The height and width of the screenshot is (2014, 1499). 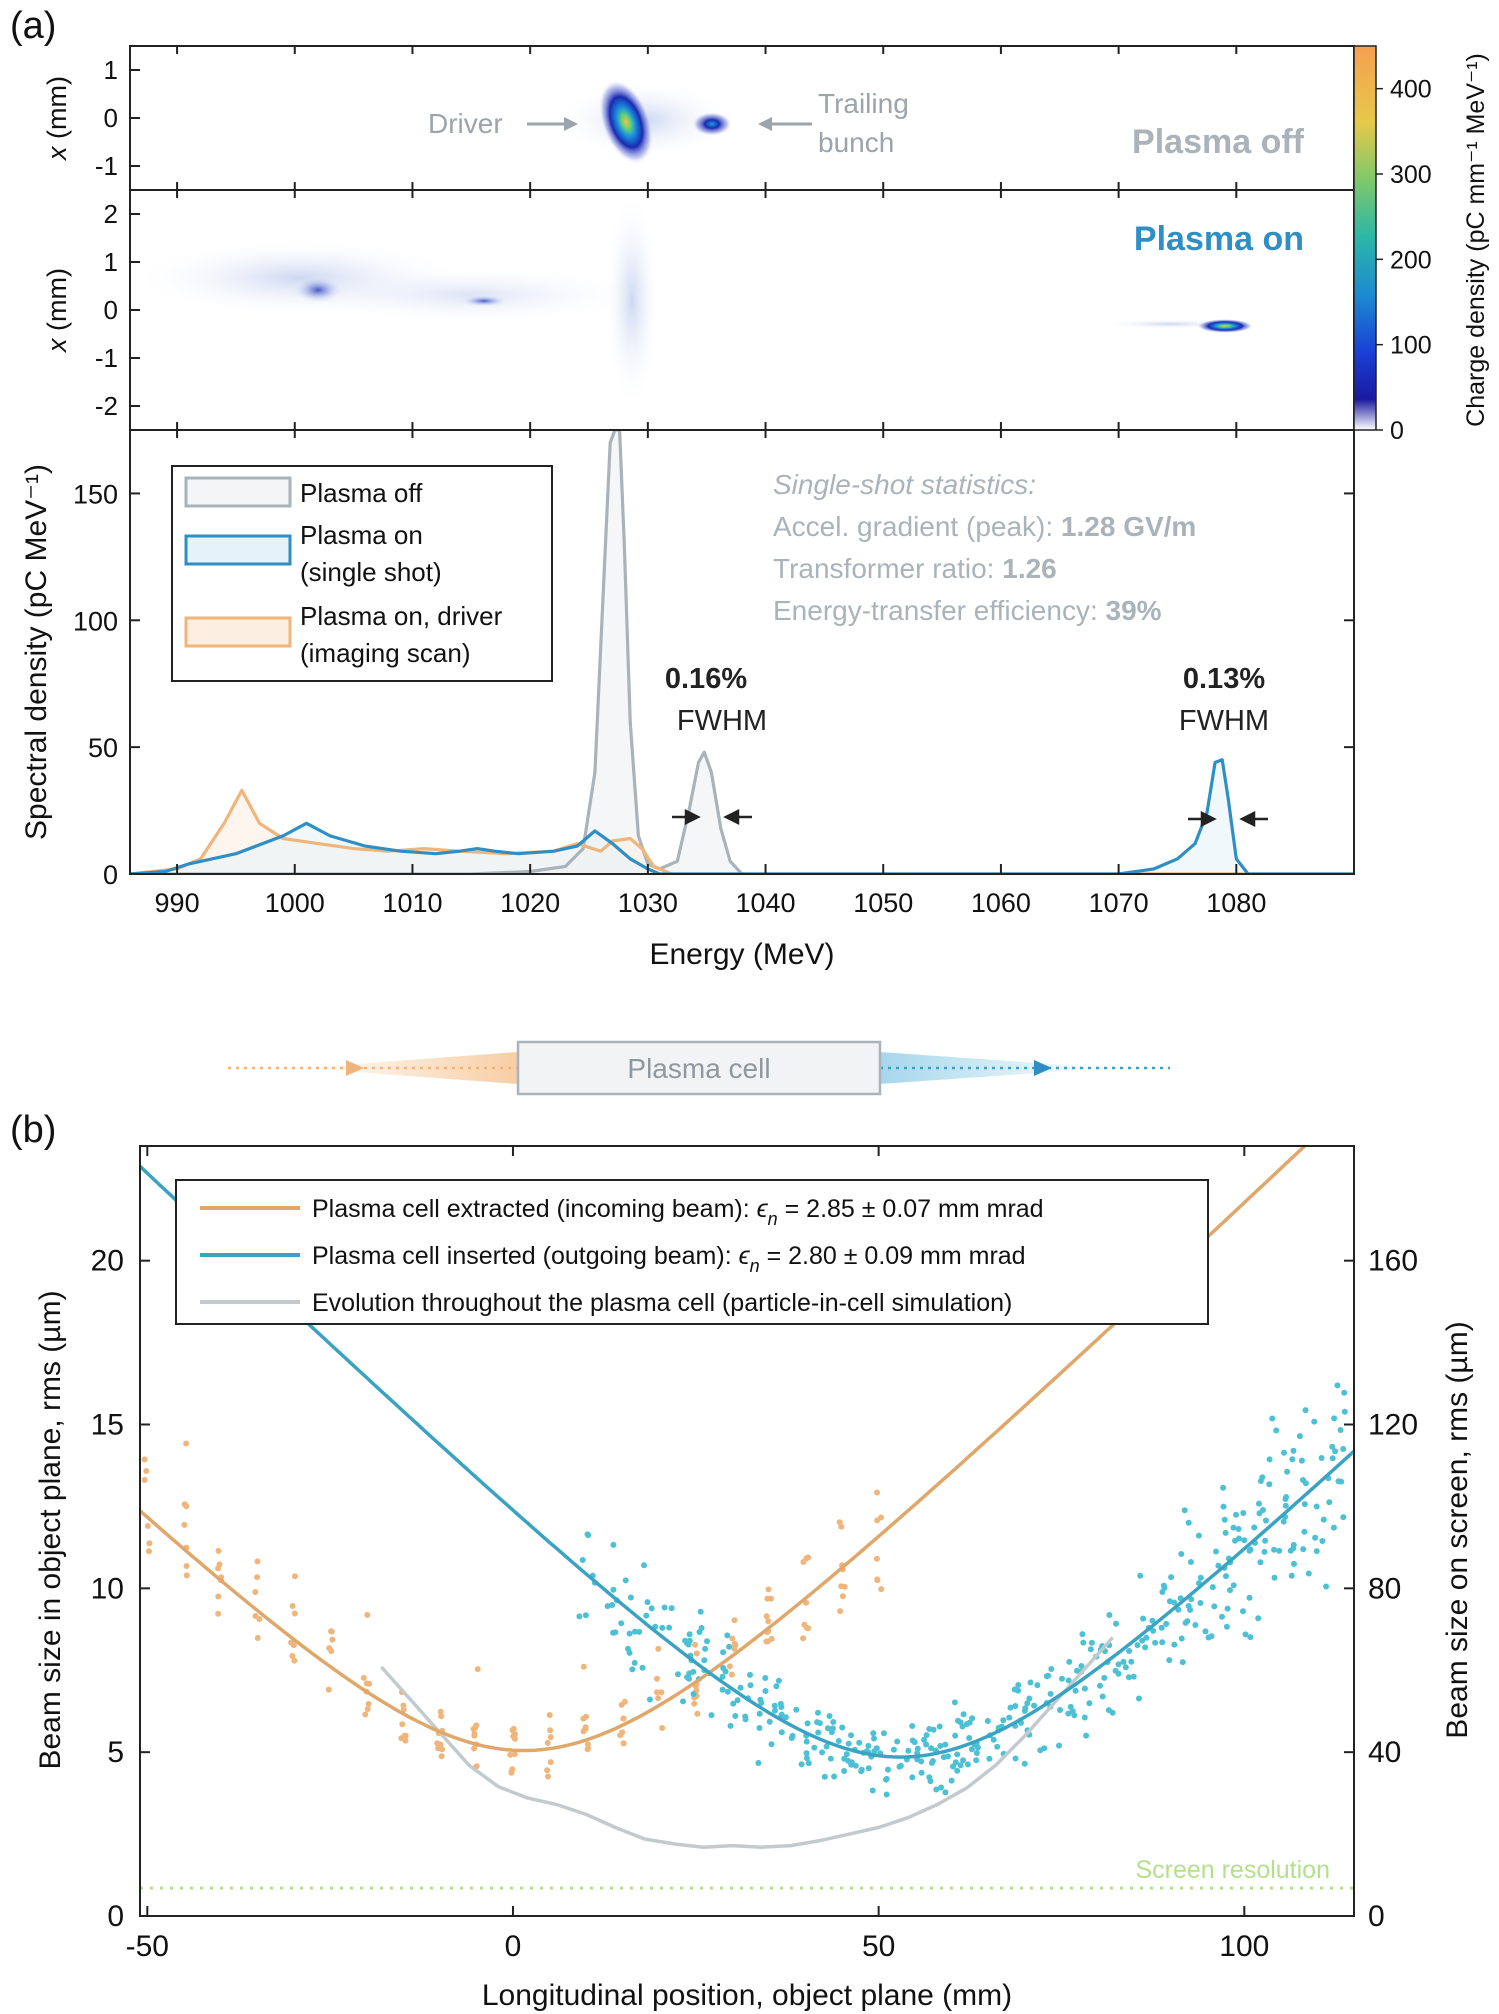 What do you see at coordinates (401, 616) in the screenshot?
I see `legend-text-driver-1: Plasma on, driver` at bounding box center [401, 616].